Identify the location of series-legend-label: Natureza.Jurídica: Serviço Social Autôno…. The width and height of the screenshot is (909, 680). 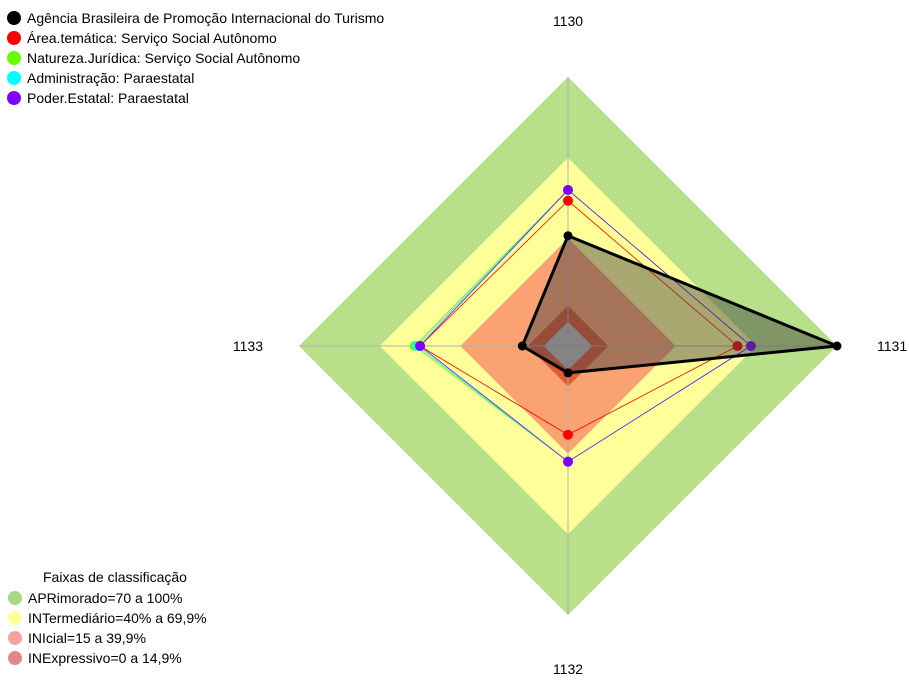
(164, 58).